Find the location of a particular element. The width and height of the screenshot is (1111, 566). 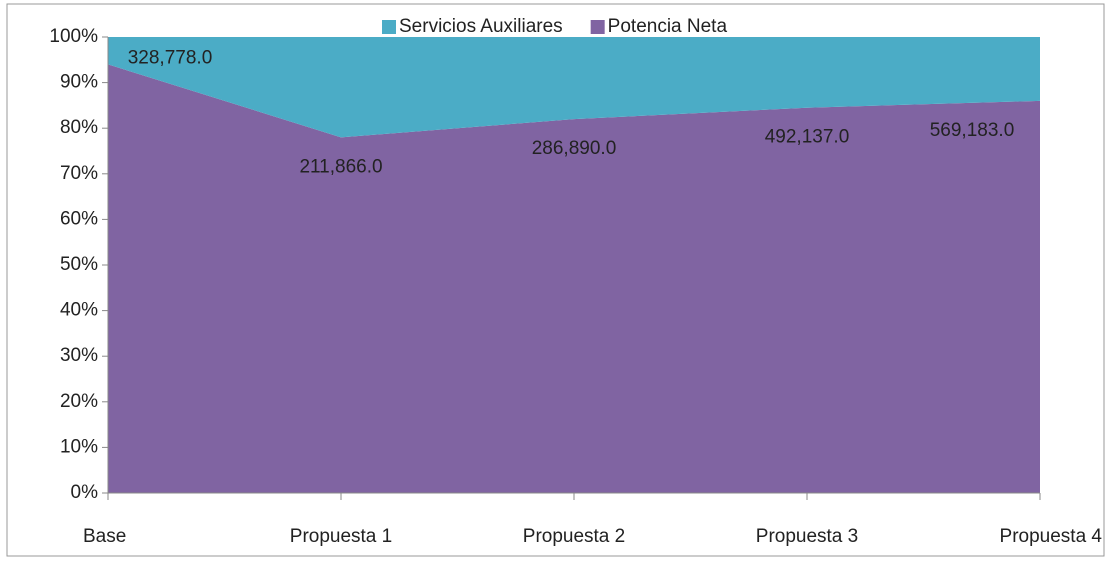

x-tick-label: Propuesta 3 is located at coordinates (807, 536).